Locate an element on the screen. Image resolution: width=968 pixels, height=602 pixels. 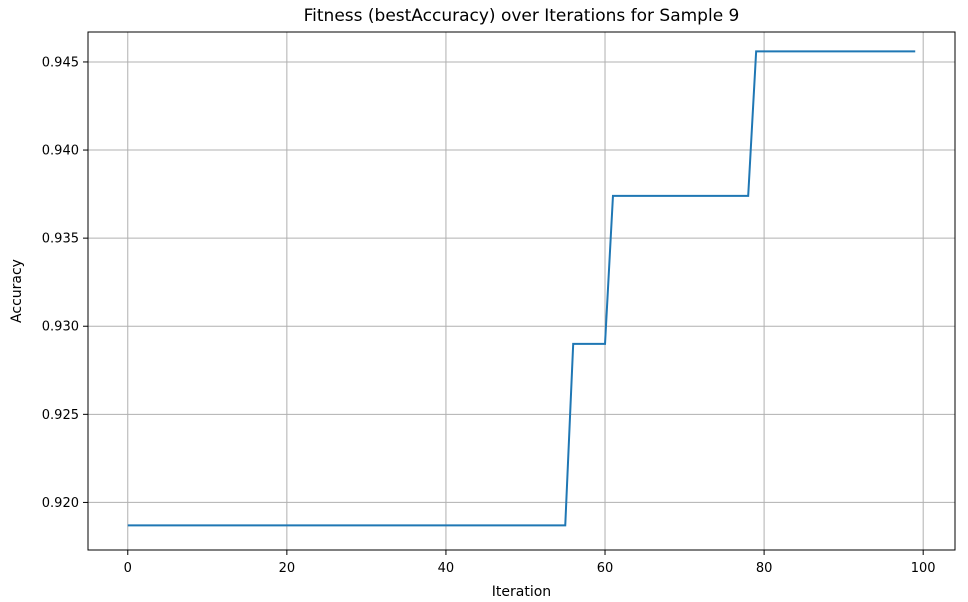
x-tick-label: 100 is located at coordinates (923, 568).